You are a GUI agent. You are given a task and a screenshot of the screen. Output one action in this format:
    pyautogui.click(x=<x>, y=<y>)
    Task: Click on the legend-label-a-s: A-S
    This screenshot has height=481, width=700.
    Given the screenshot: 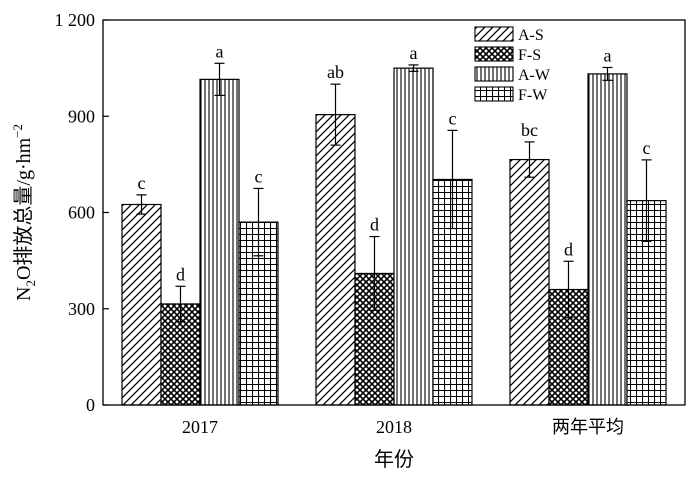 What is the action you would take?
    pyautogui.click(x=531, y=35)
    